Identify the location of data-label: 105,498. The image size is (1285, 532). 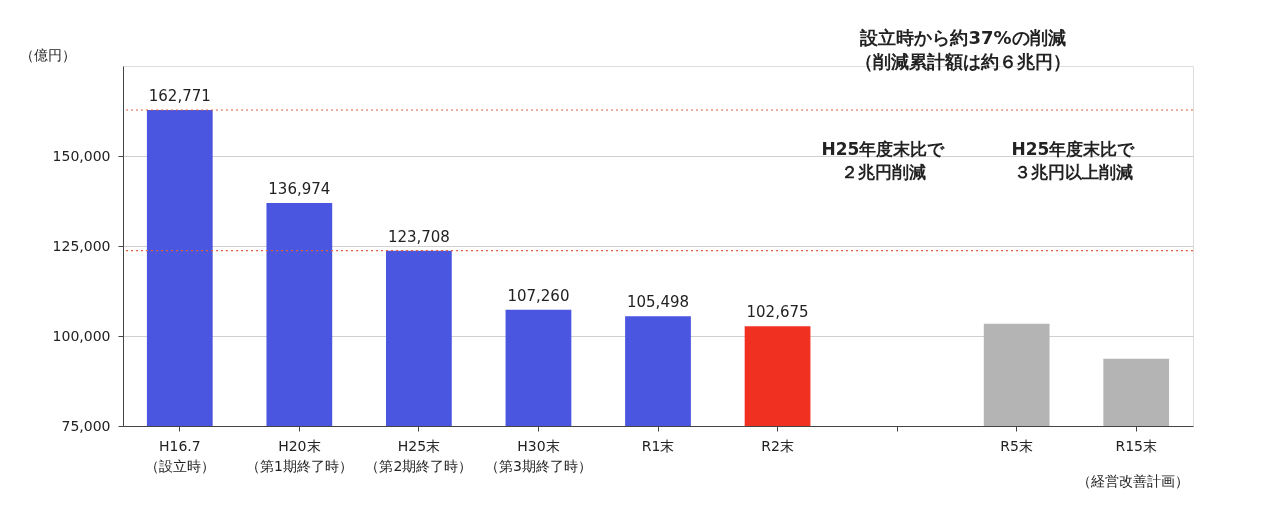
(658, 302).